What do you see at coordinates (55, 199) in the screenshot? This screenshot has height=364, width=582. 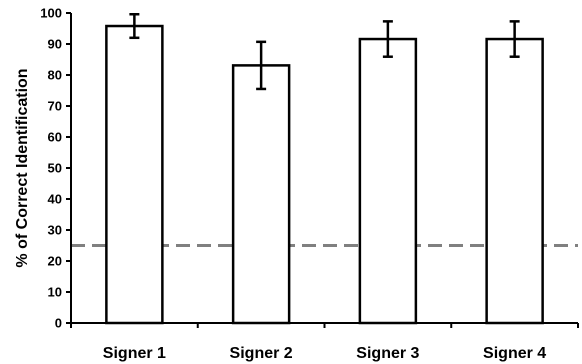 I see `y-tick-label-4: 40` at bounding box center [55, 199].